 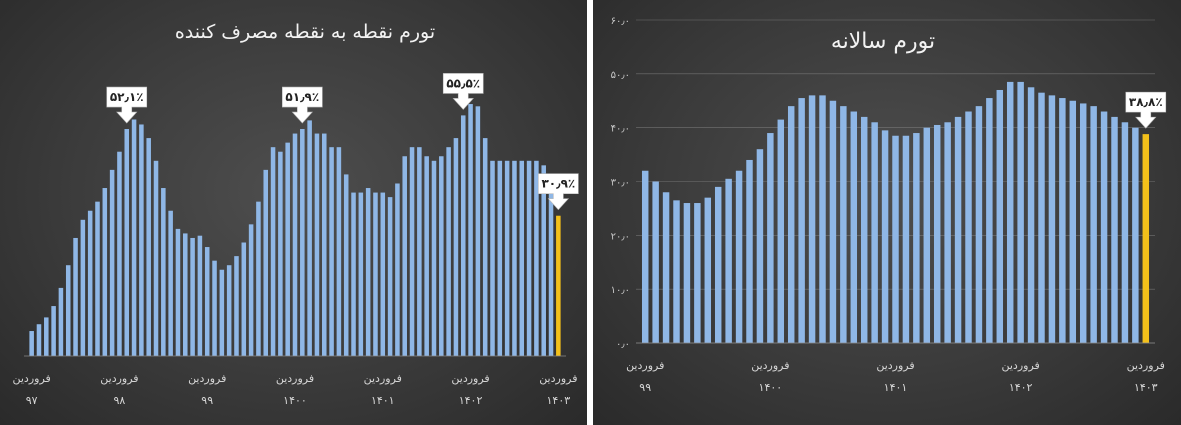 I want to click on callout-label: ۳۰٫۹٪, so click(x=558, y=184).